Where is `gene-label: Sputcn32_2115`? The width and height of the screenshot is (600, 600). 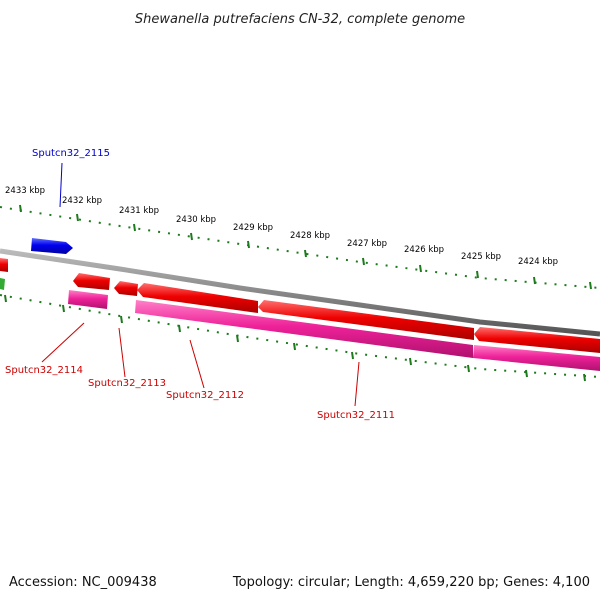 gene-label: Sputcn32_2115 is located at coordinates (71, 153).